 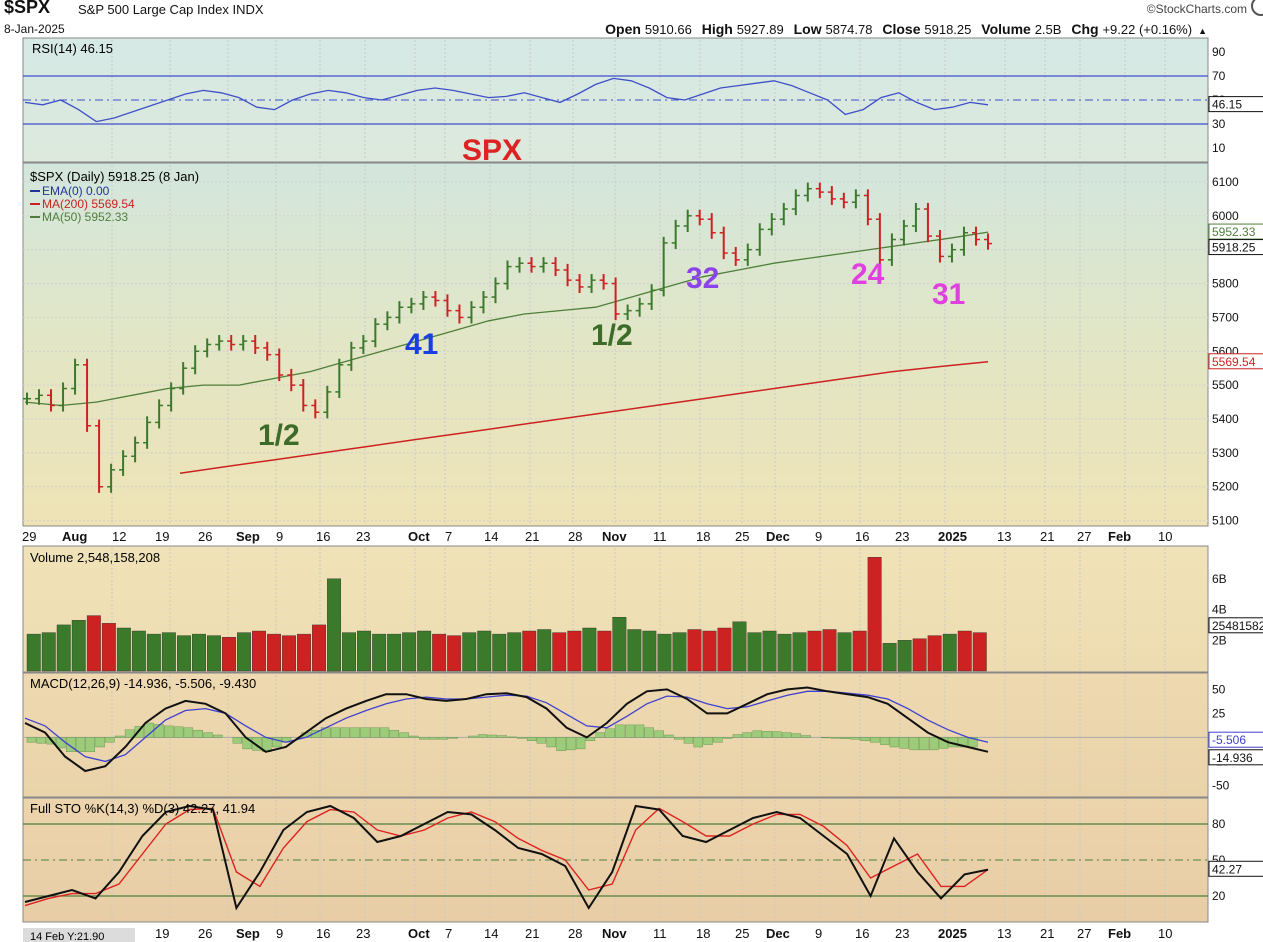 I want to click on close-value: 5918.25, so click(x=948, y=29).